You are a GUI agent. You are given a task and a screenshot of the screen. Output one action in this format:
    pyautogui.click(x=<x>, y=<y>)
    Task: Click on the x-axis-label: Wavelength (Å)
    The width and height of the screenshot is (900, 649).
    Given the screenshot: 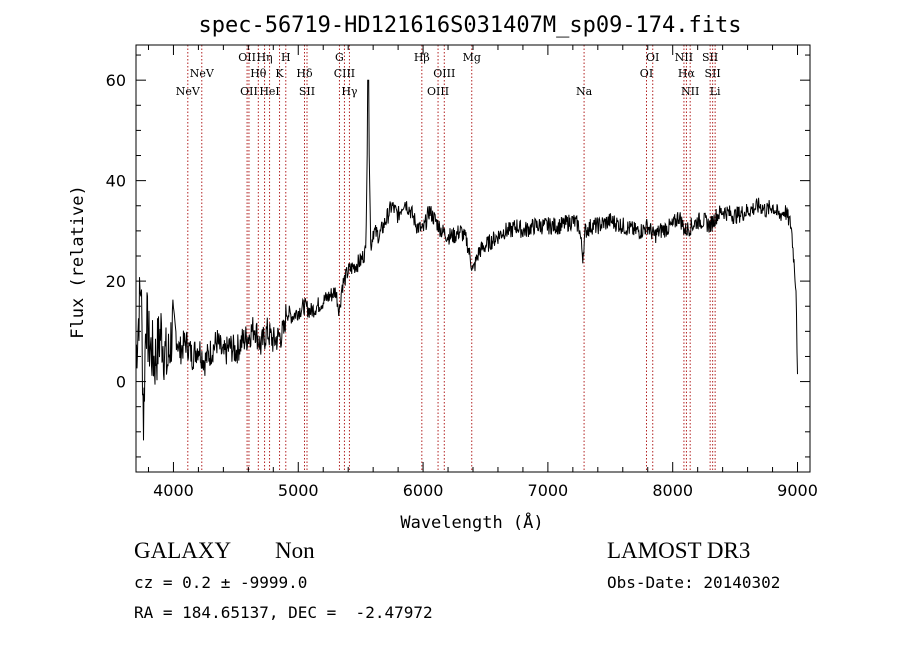 What is the action you would take?
    pyautogui.click(x=471, y=522)
    